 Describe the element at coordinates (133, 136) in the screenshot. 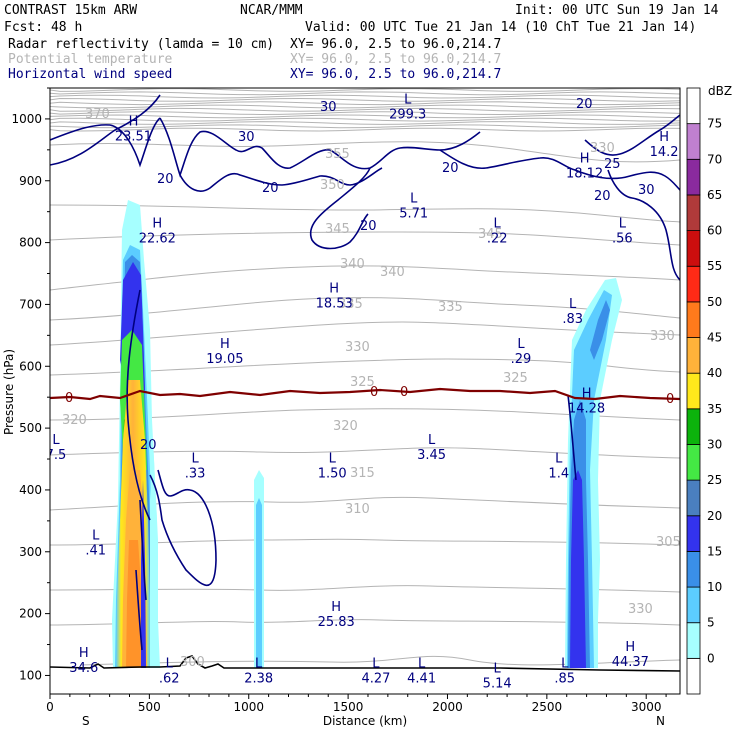

I see `extremum-value: 23.51` at that location.